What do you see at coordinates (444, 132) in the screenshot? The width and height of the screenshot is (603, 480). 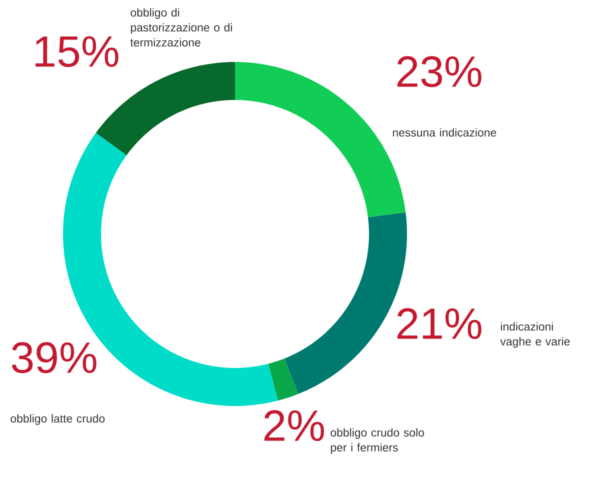 I see `slice-label: nessuna indicazione` at bounding box center [444, 132].